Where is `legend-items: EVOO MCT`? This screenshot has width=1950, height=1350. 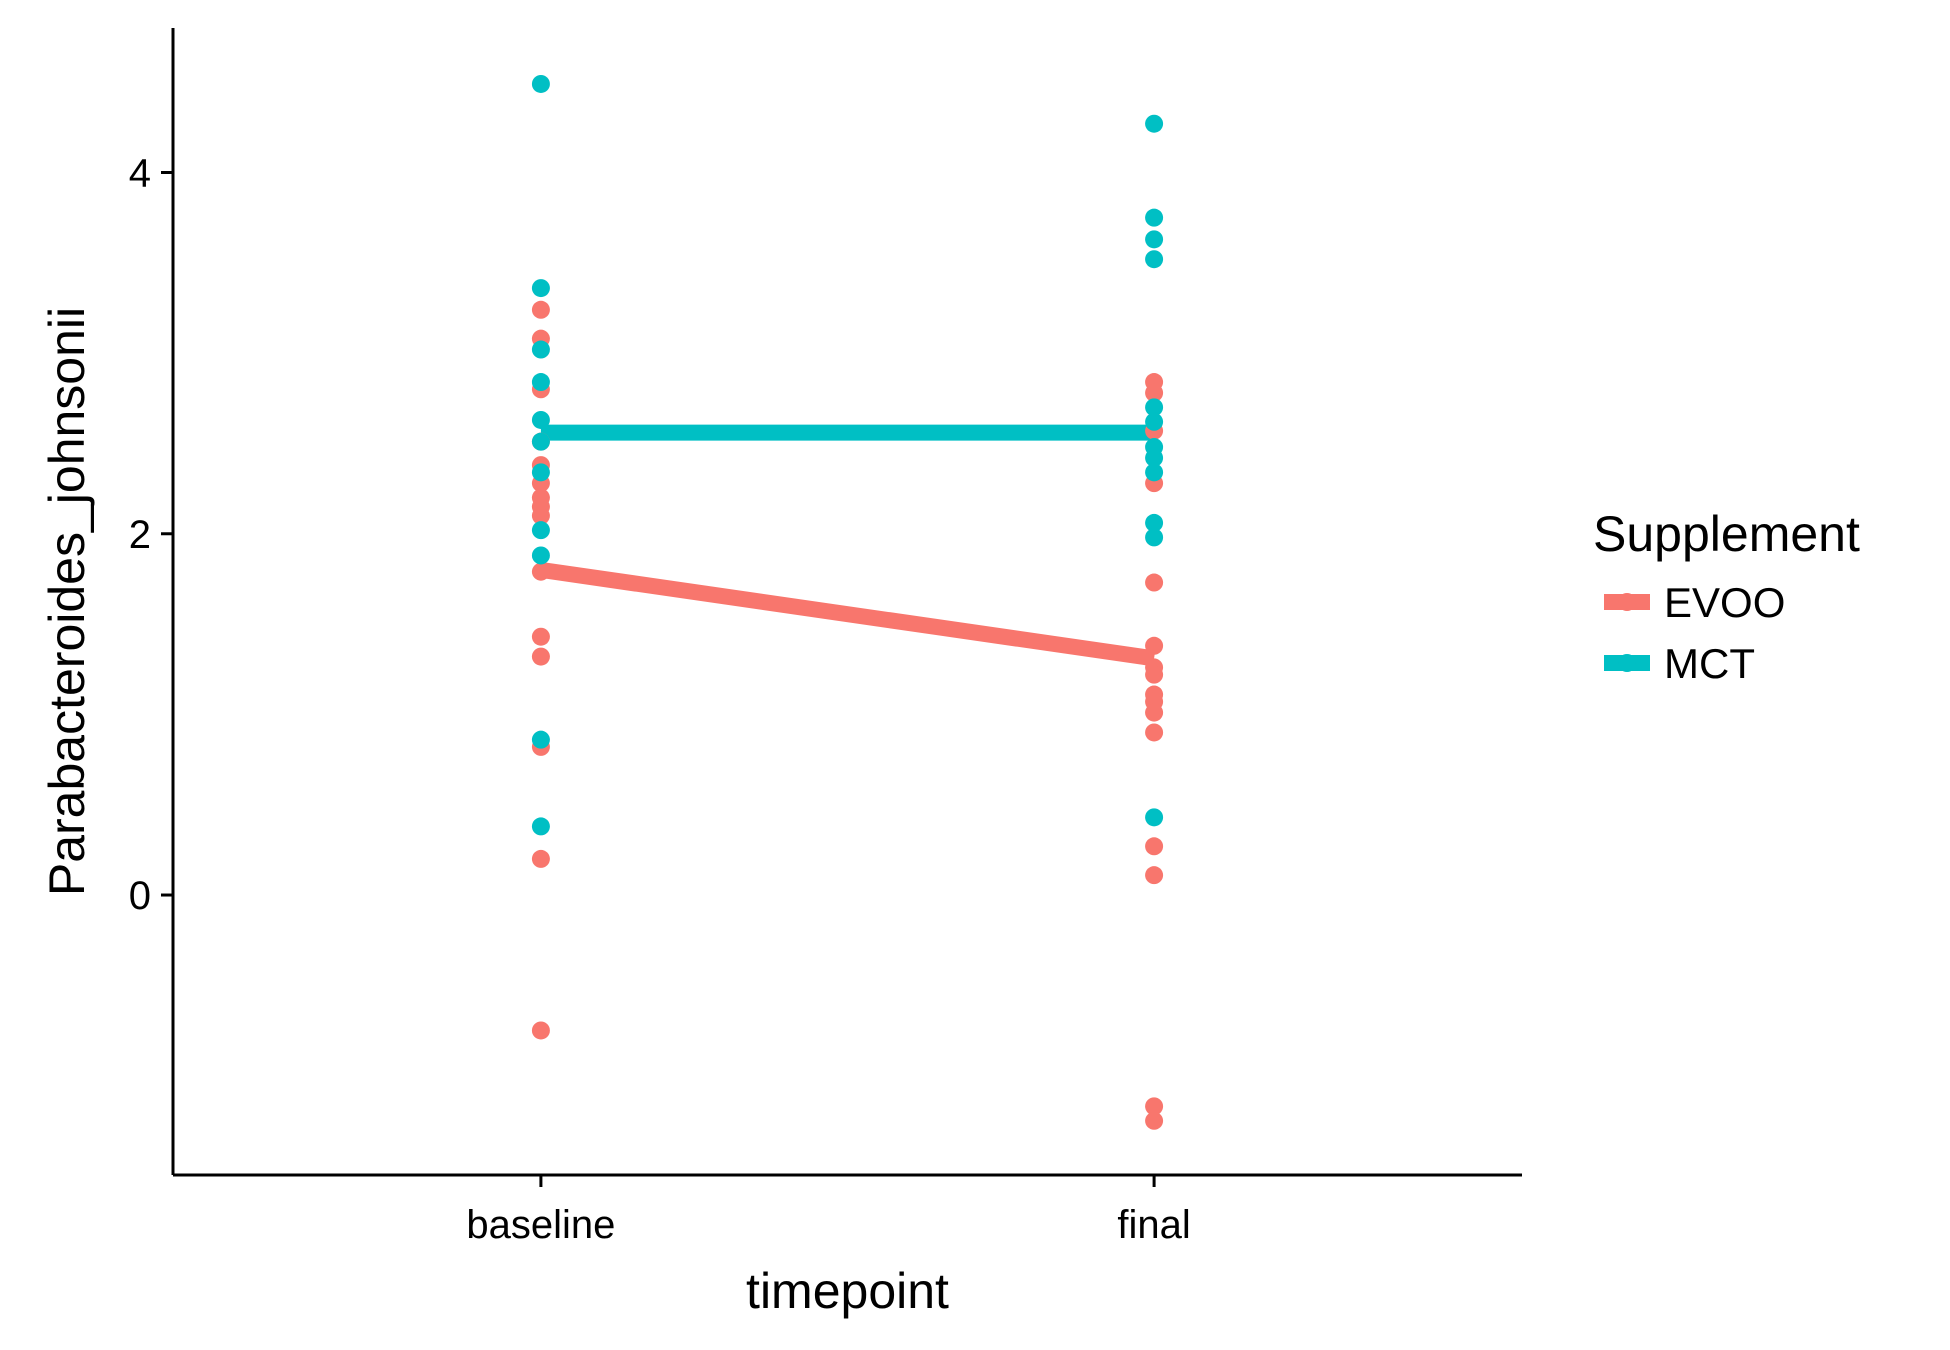
legend-items: EVOO MCT is located at coordinates (1694, 633).